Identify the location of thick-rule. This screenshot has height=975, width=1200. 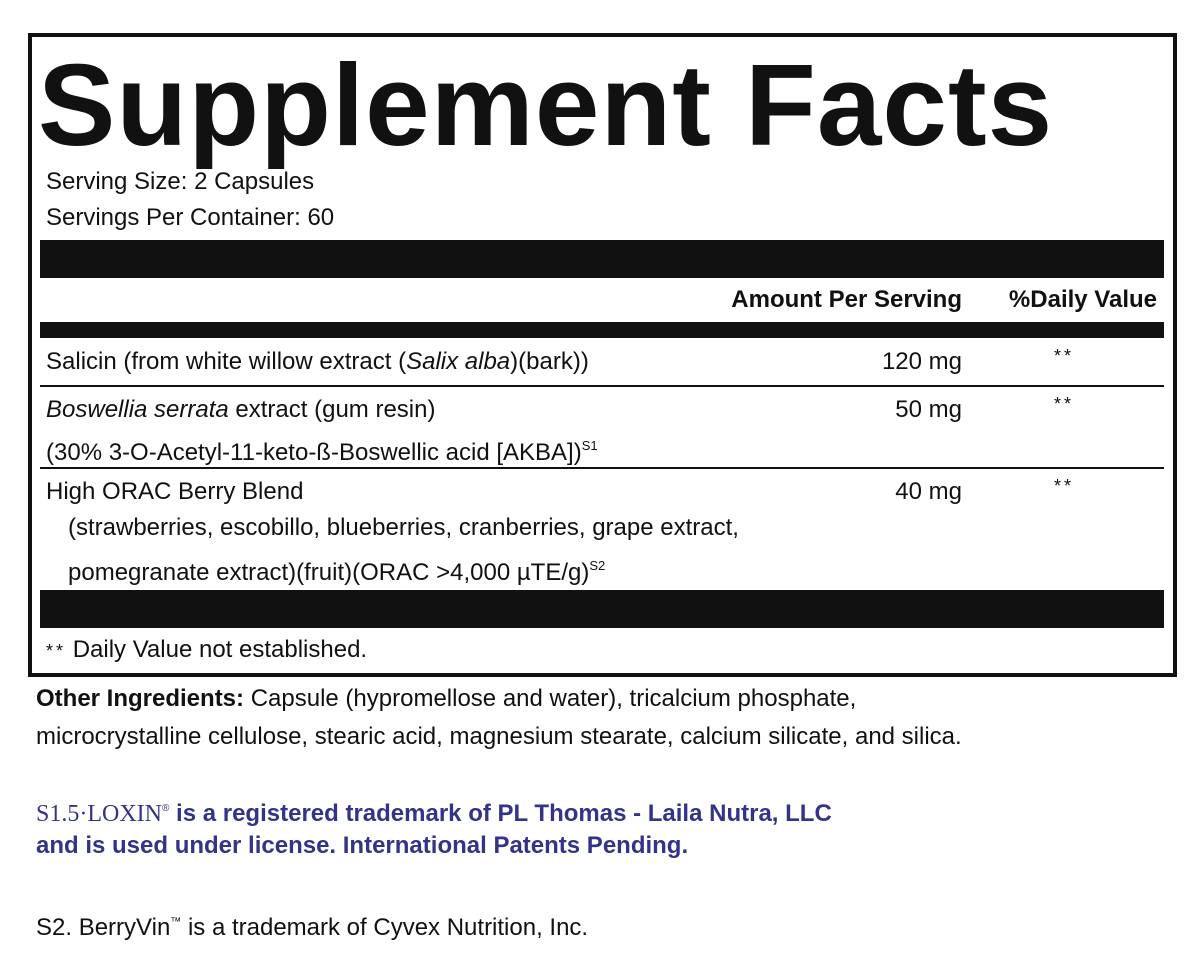
(602, 330).